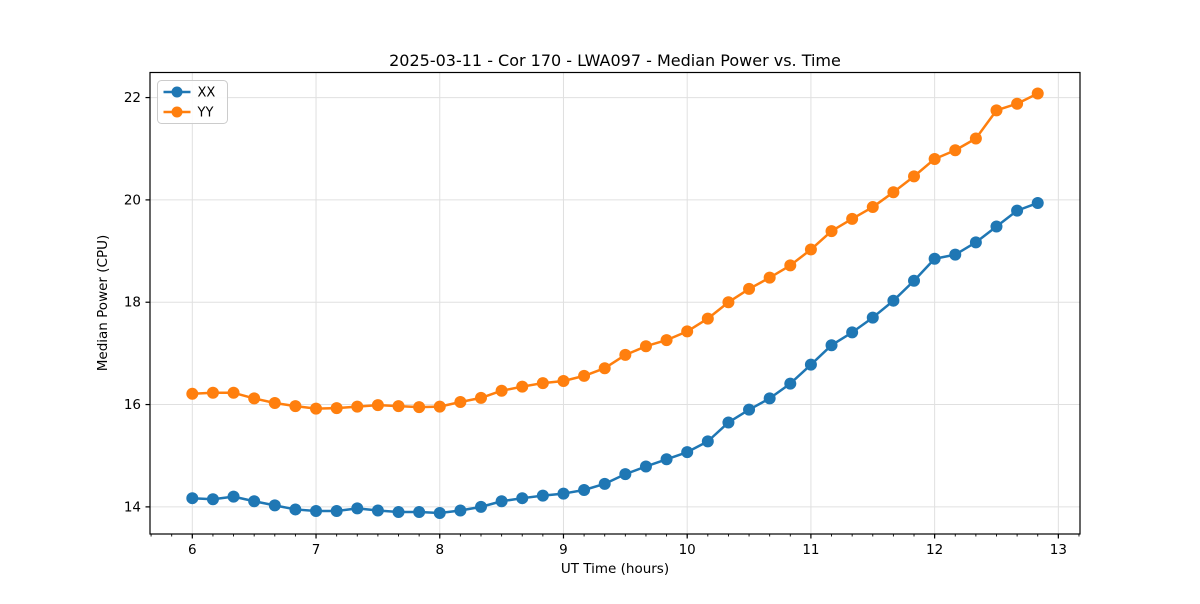 The height and width of the screenshot is (604, 1200). Describe the element at coordinates (132, 303) in the screenshot. I see `y-tick-label: 18` at that location.